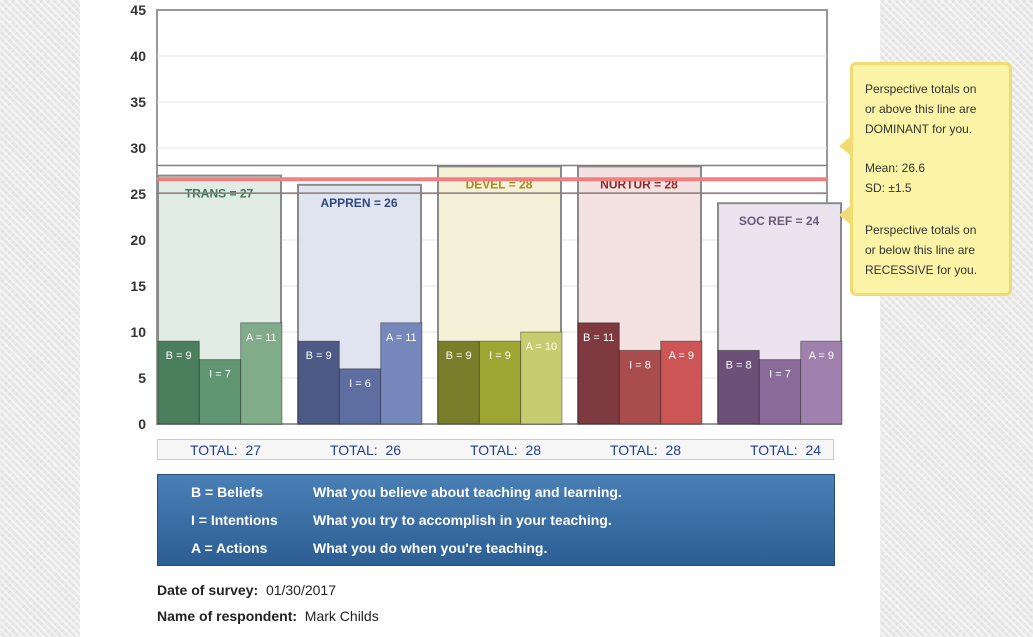 The height and width of the screenshot is (637, 1033). I want to click on y-tick-label: 5, so click(142, 378).